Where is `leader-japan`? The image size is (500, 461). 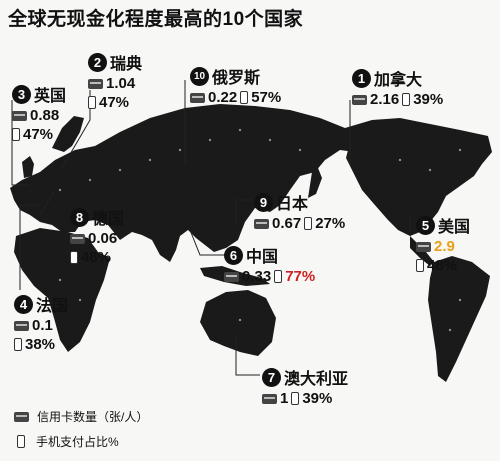
leader-japan is located at coordinates (243, 212).